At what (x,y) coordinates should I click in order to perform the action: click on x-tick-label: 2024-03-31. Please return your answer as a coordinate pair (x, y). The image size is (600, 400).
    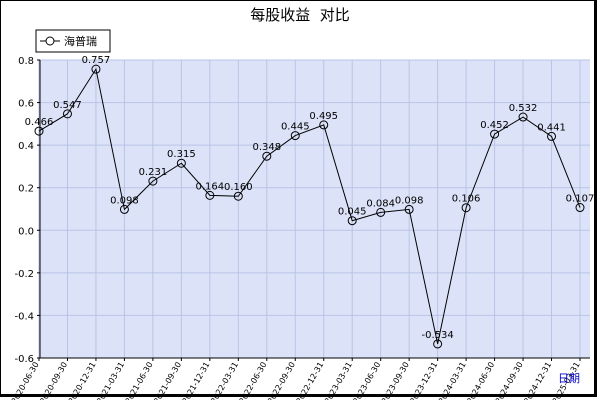
    Looking at the image, I should click on (452, 380).